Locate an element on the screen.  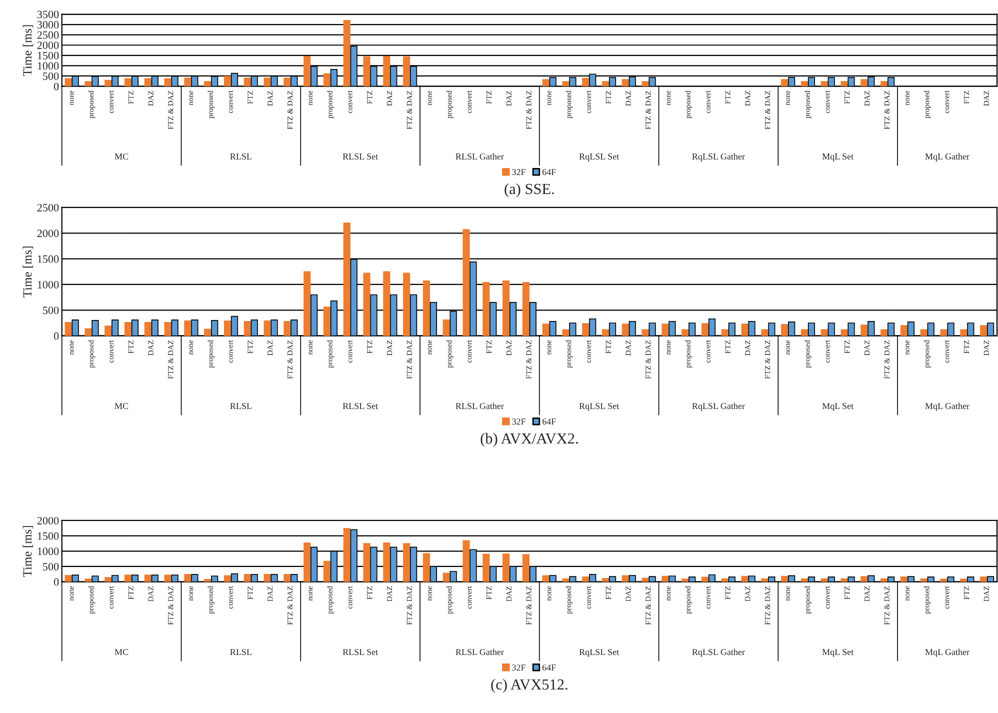
legend-label: 32F is located at coordinates (519, 172).